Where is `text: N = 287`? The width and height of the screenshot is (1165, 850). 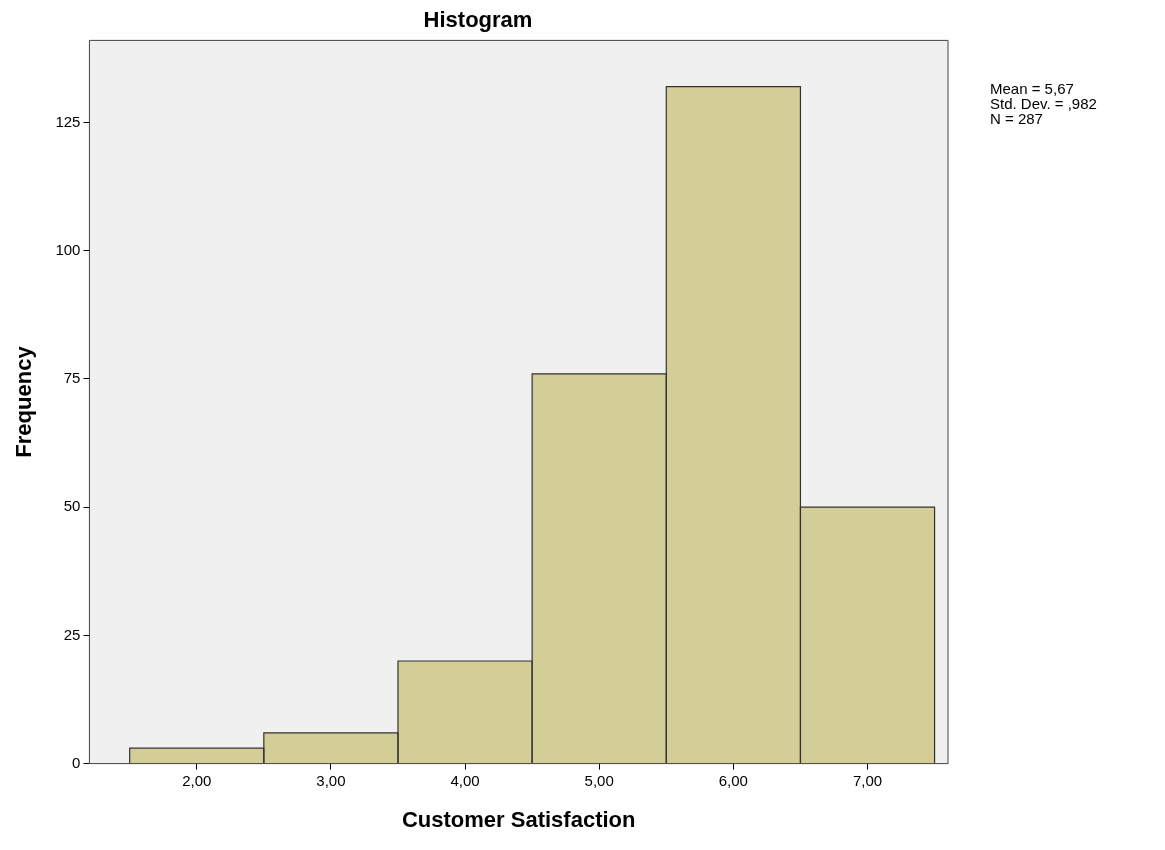 text: N = 287 is located at coordinates (1016, 119).